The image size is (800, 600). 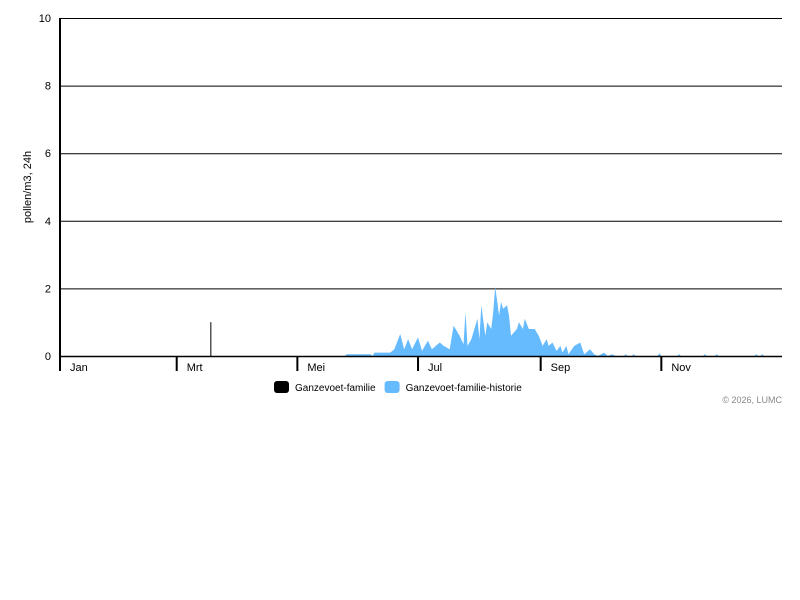 What do you see at coordinates (435, 368) in the screenshot?
I see `x-tick-label: Jul` at bounding box center [435, 368].